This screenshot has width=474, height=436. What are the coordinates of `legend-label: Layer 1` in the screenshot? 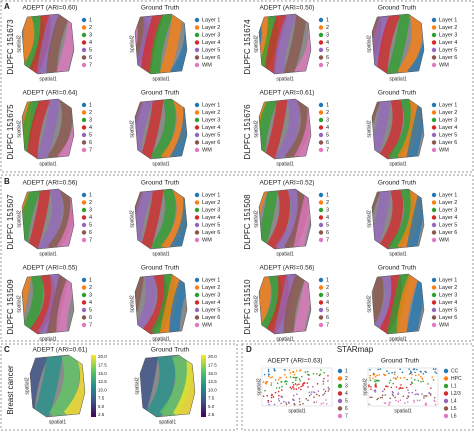 It's located at (211, 20).